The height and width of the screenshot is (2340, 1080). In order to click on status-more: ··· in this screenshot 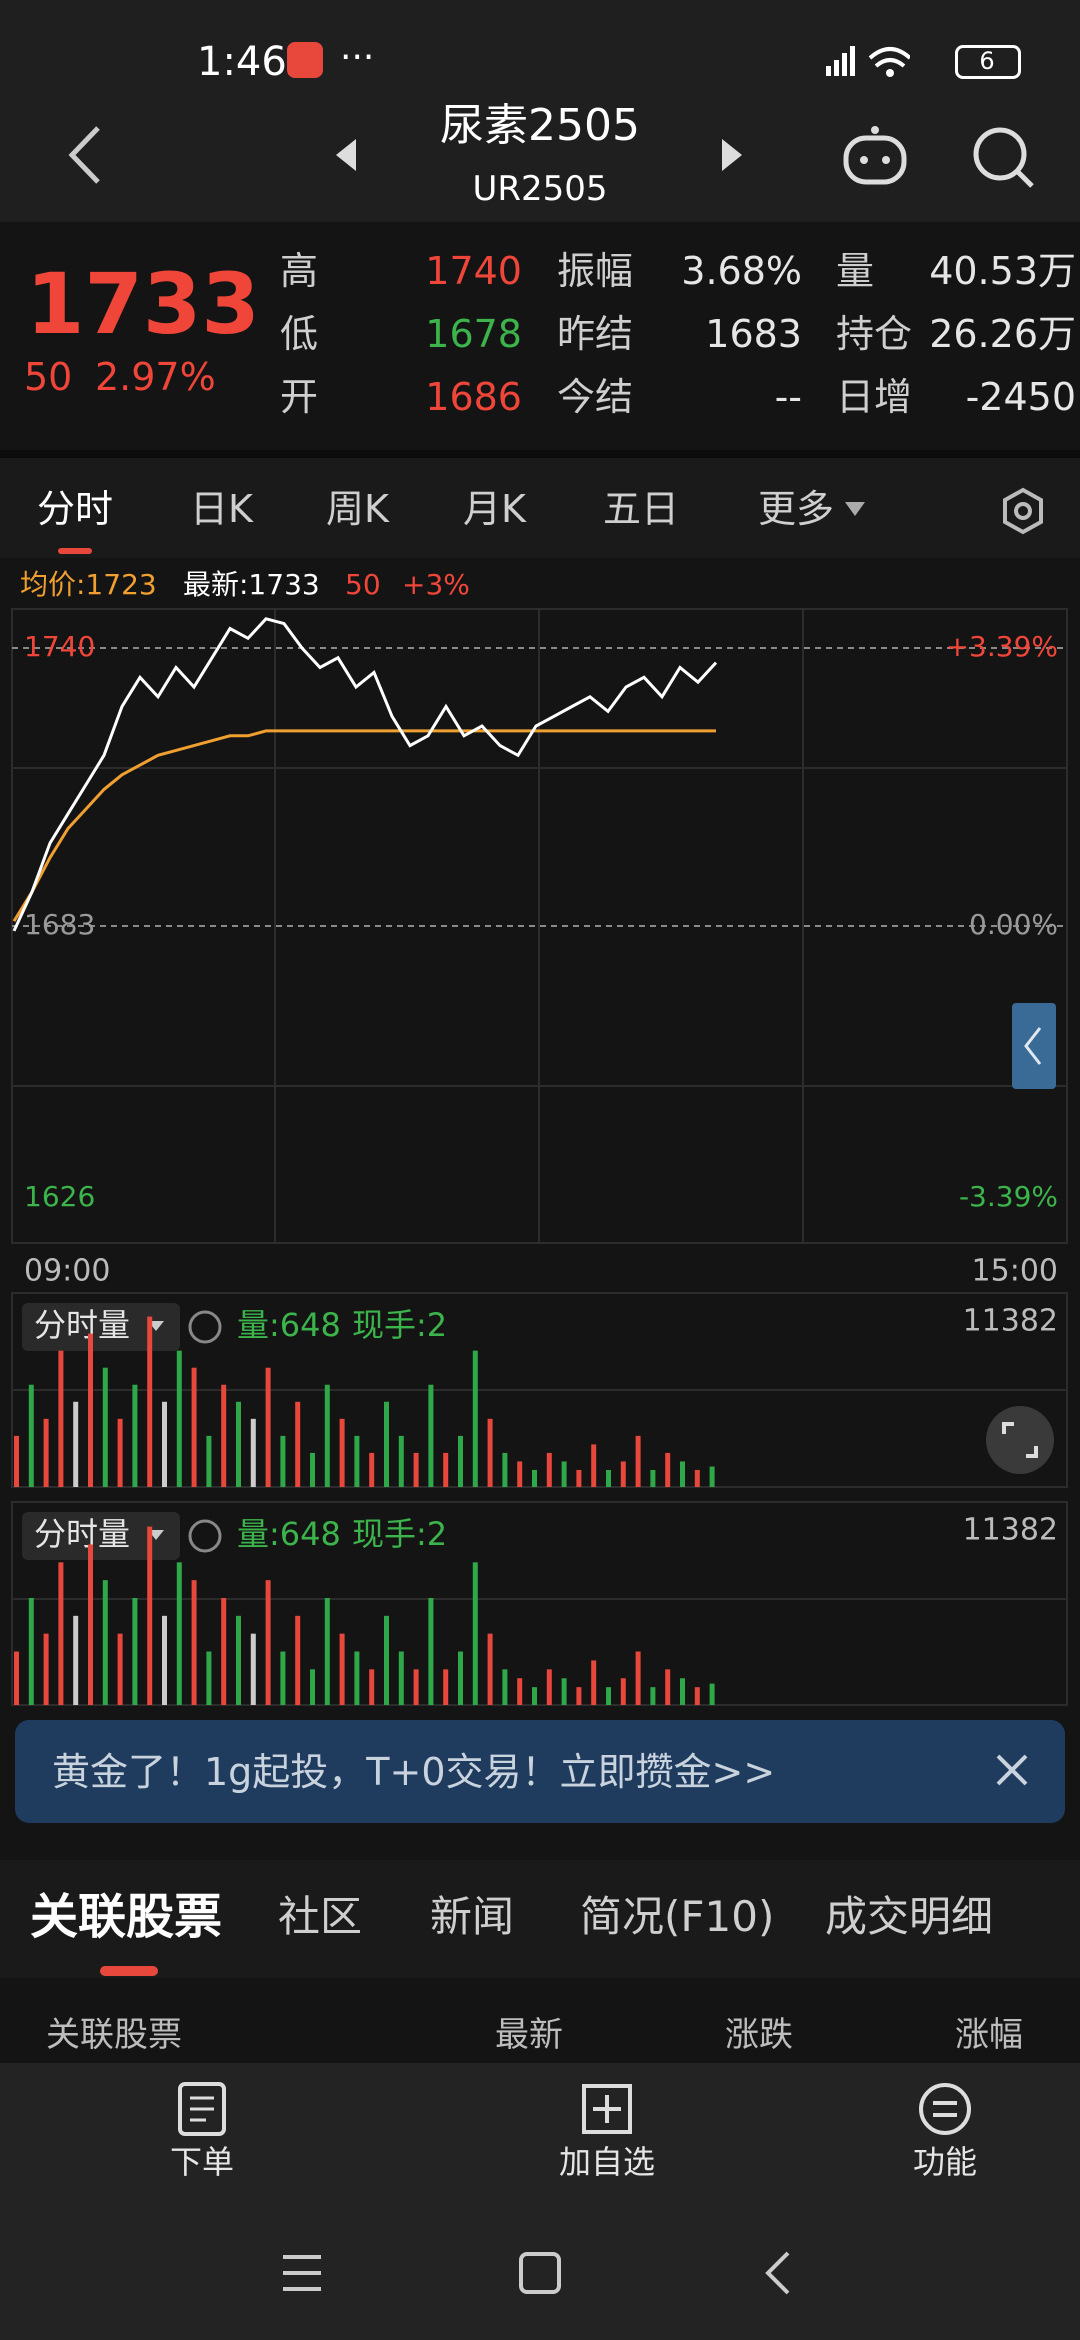, I will do `click(357, 57)`.